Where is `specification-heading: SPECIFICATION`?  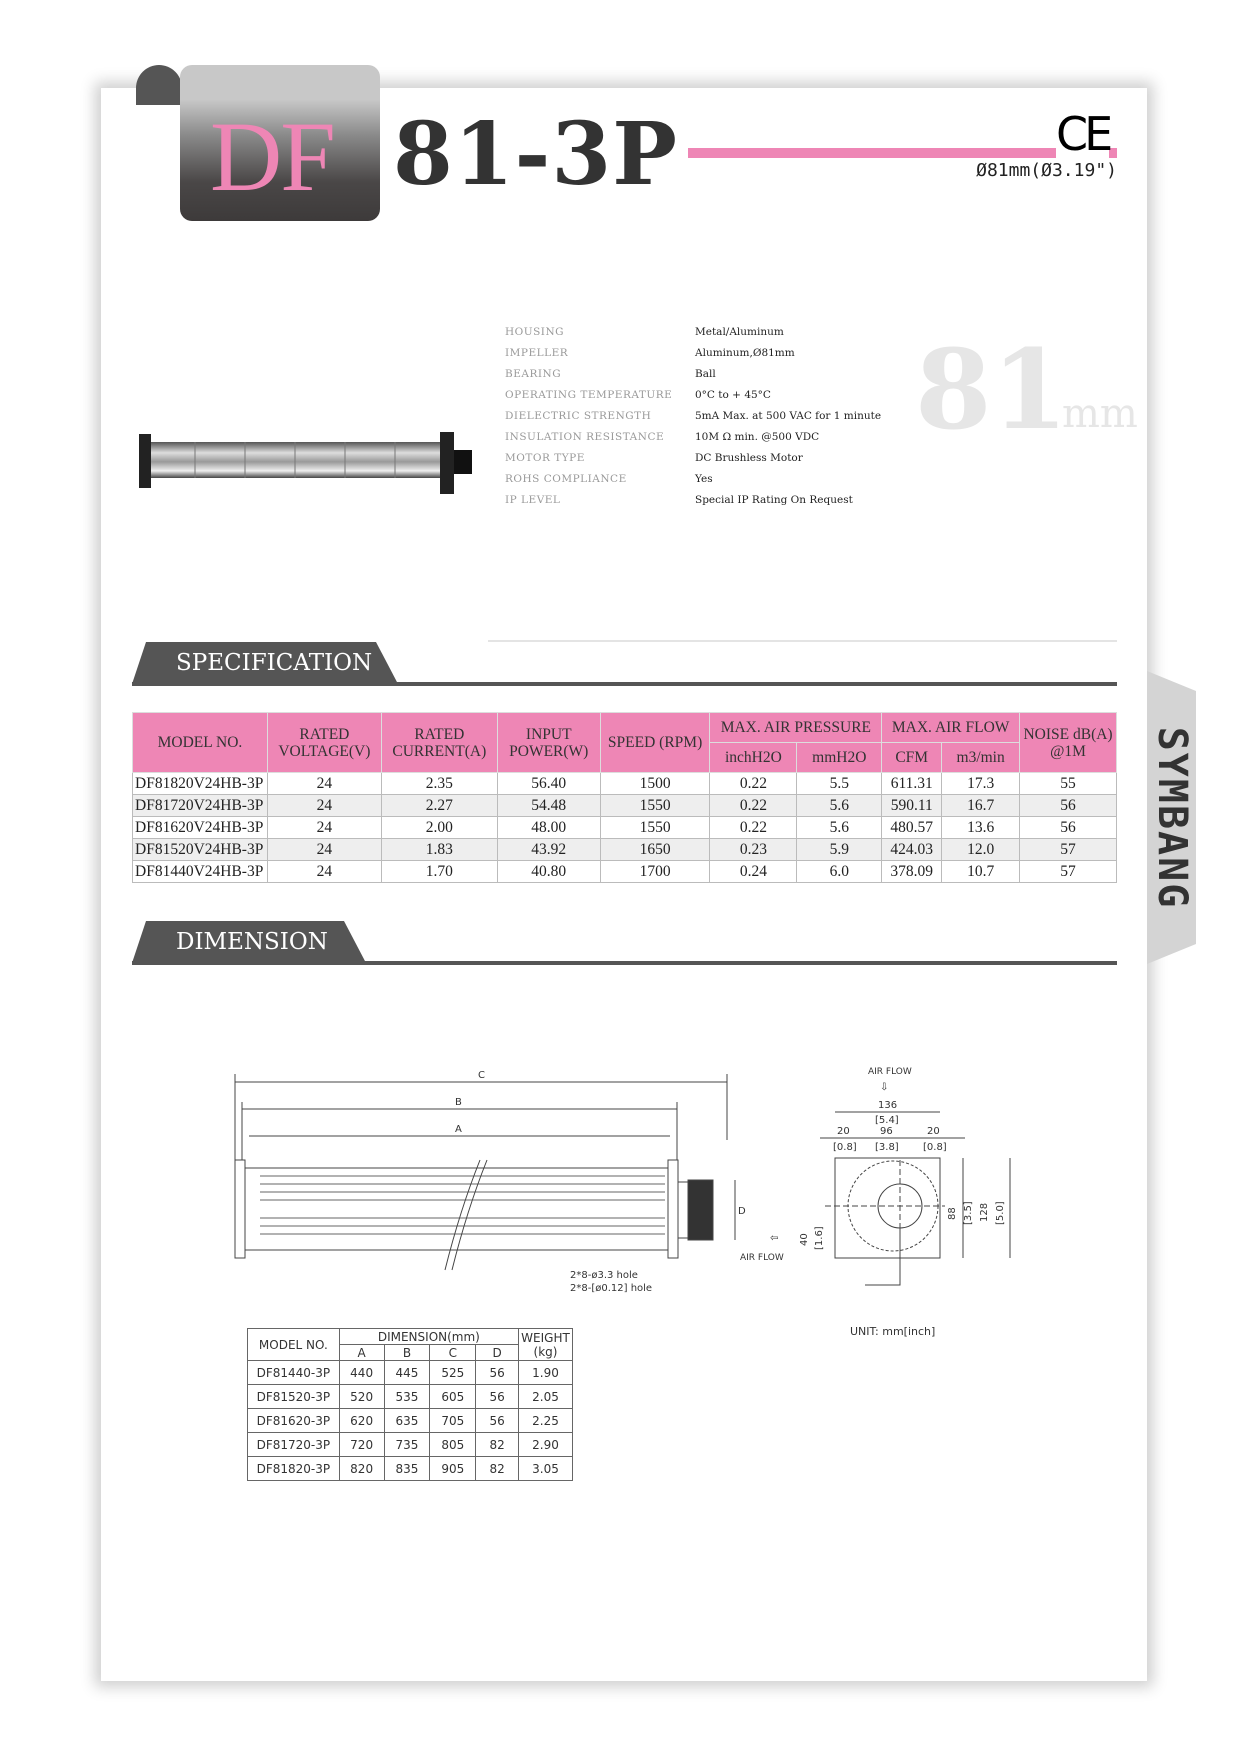 specification-heading: SPECIFICATION is located at coordinates (265, 663).